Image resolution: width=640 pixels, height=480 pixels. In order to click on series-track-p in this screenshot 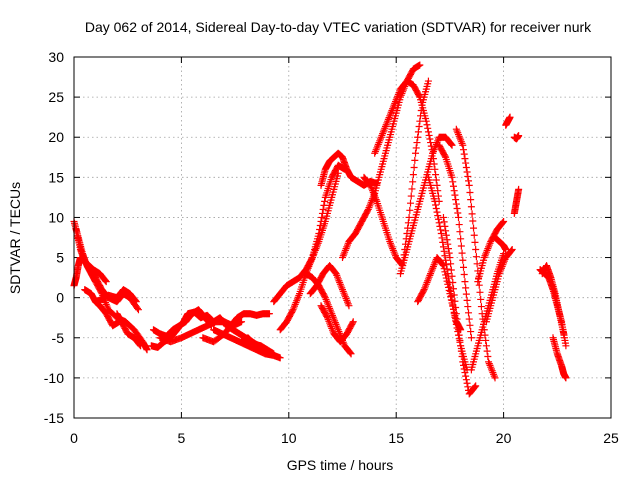, I will do `click(329, 286)`.